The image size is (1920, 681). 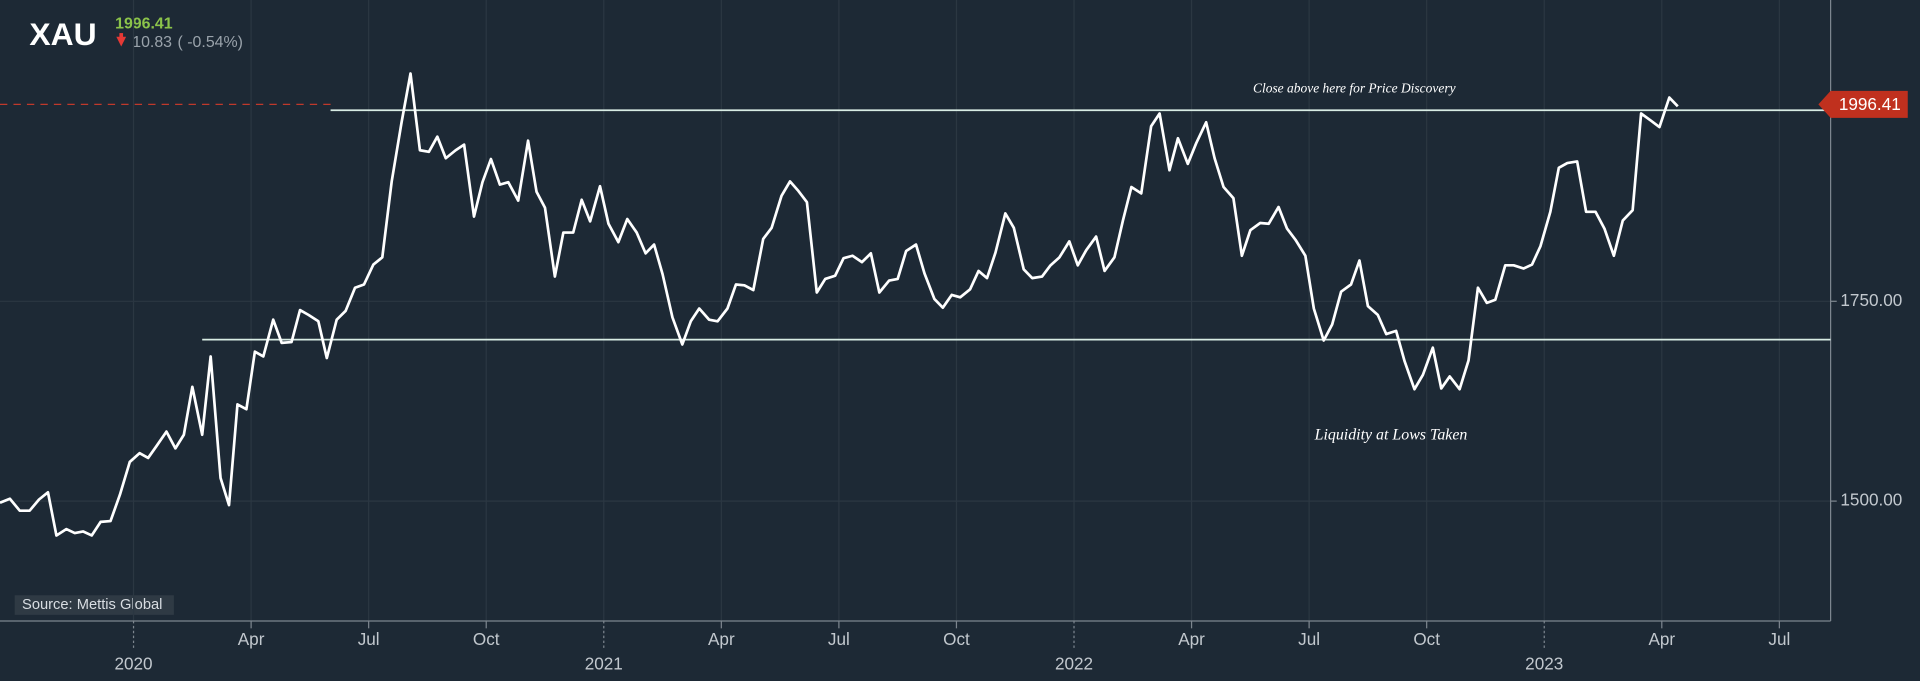 I want to click on y-tick-label: 1750.00, so click(x=1871, y=300).